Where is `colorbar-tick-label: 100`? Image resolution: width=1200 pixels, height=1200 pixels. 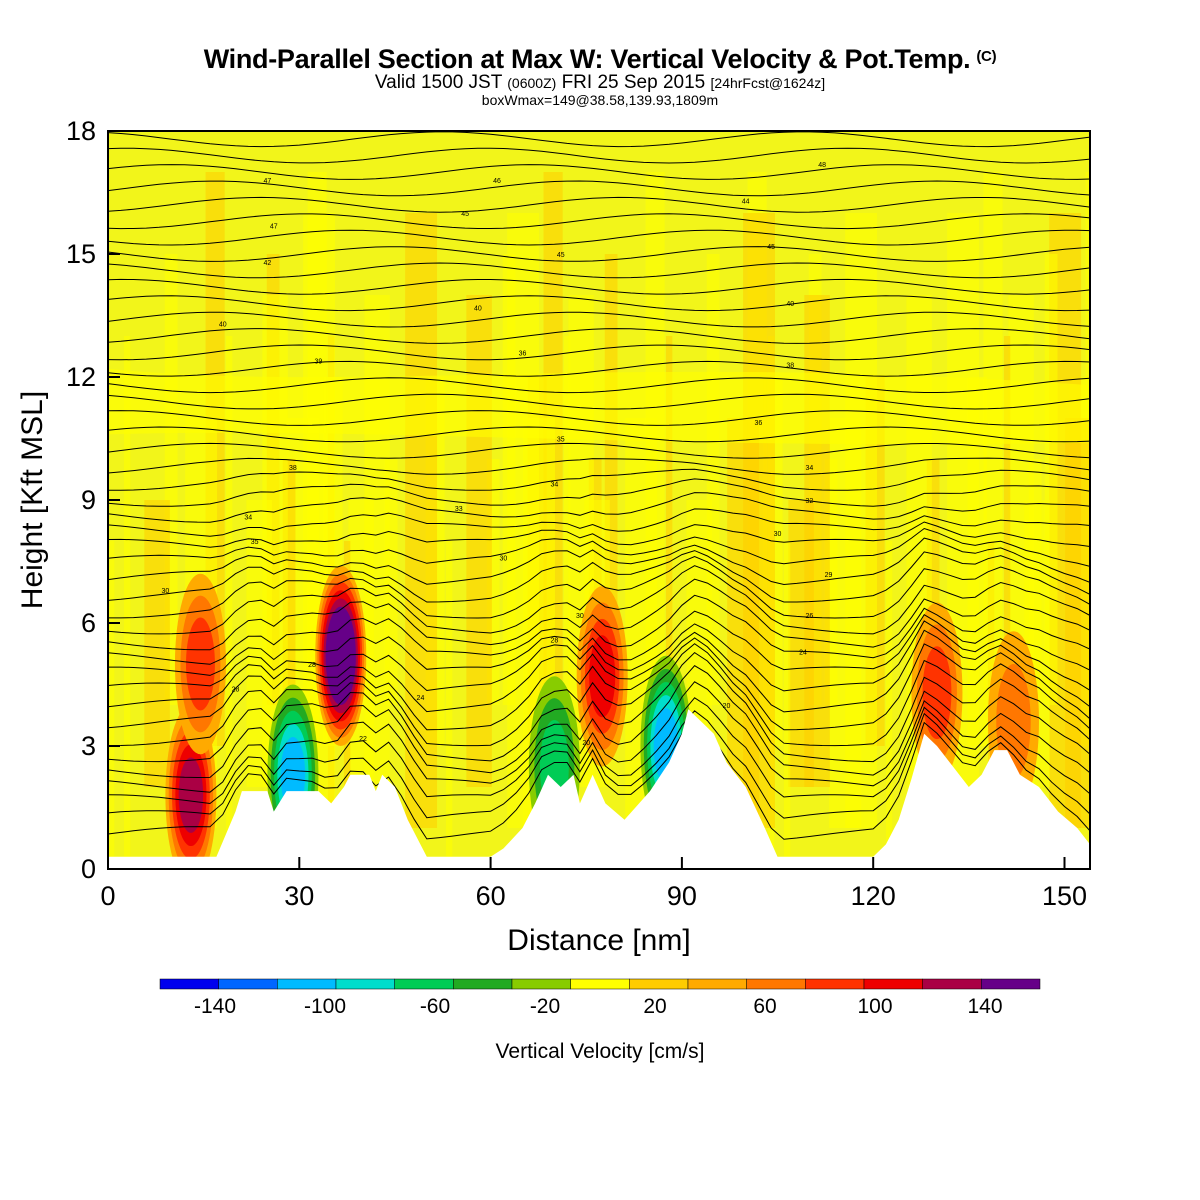
colorbar-tick-label: 100 is located at coordinates (874, 1006).